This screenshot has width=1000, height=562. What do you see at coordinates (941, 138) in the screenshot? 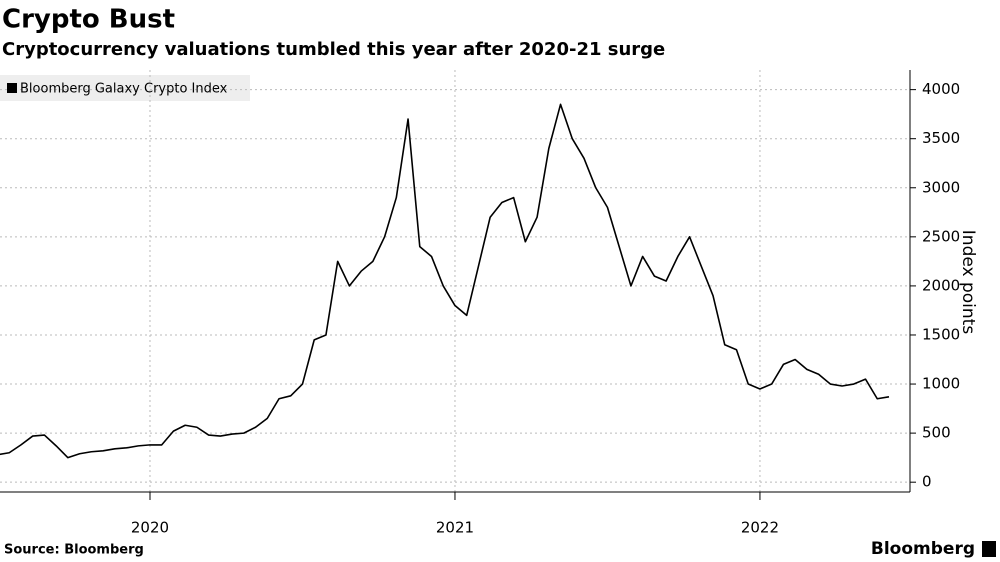
I see `y-tick-label: 3500` at bounding box center [941, 138].